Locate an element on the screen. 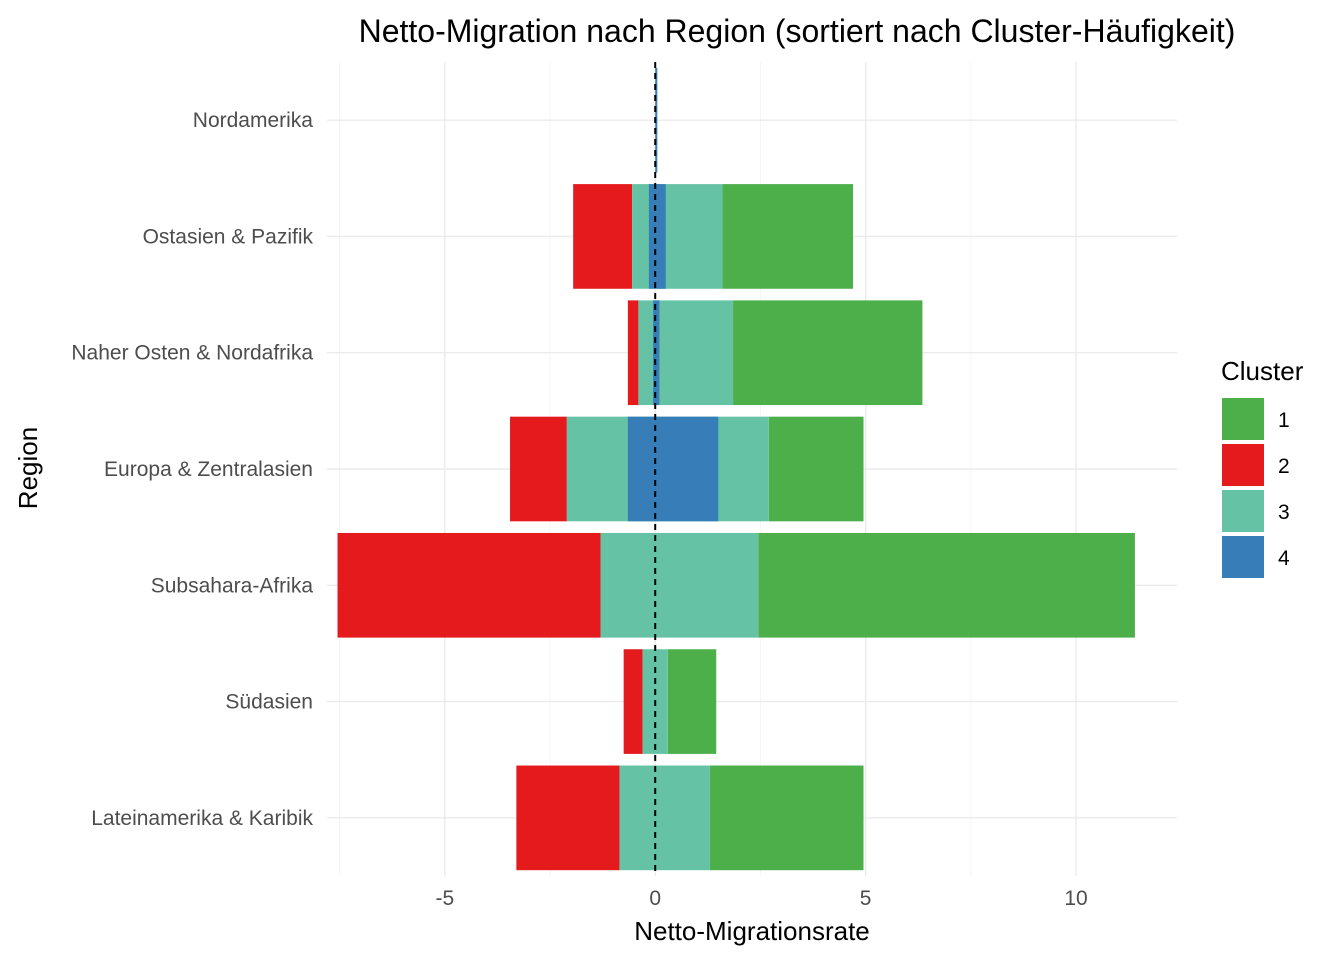 This screenshot has width=1344, height=965. y-tick-label: Subsahara-Afrika is located at coordinates (232, 585).